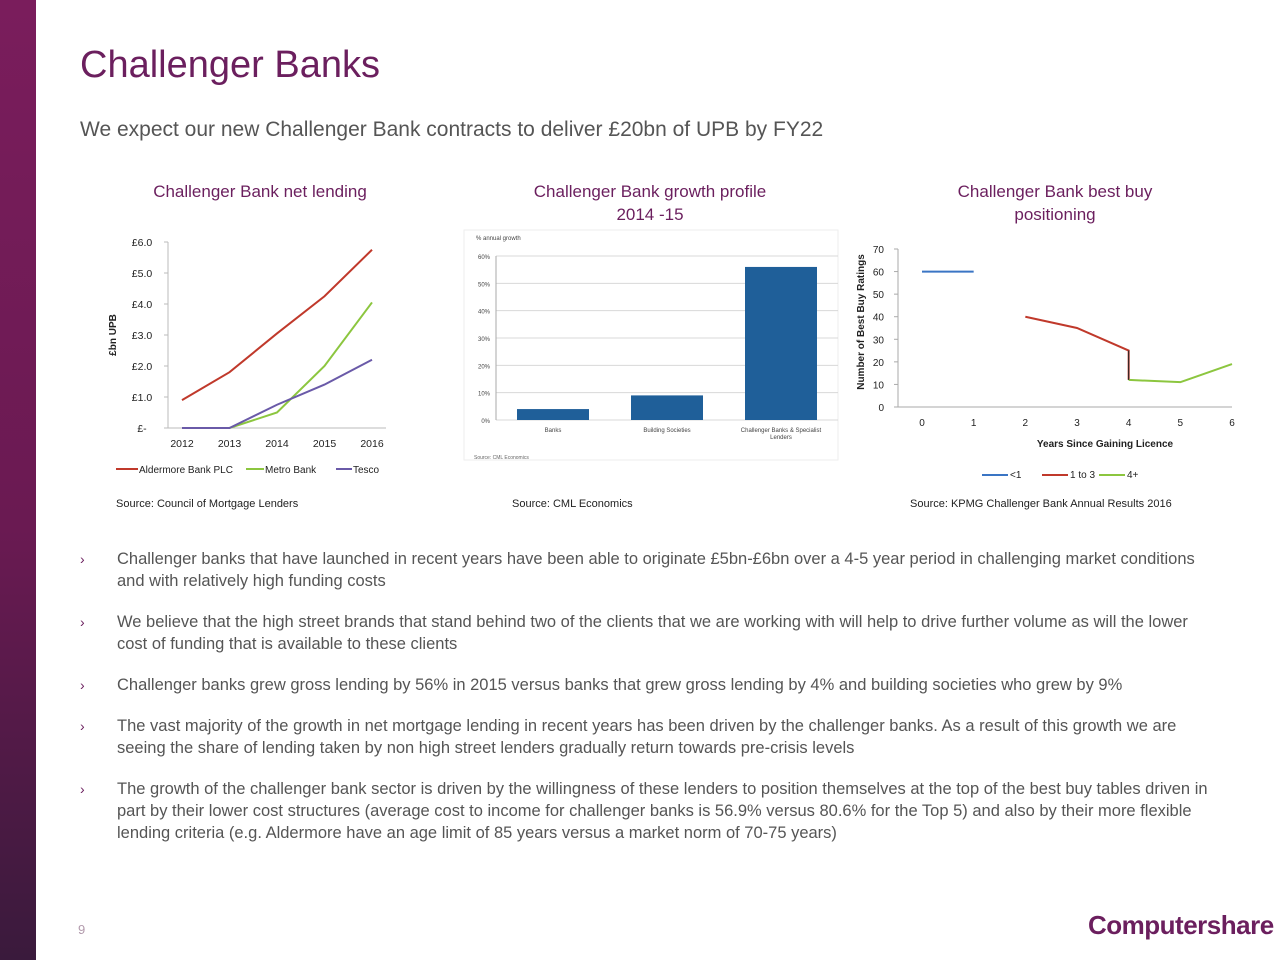 The height and width of the screenshot is (960, 1280). I want to click on y-tick-label: 30%, so click(484, 340).